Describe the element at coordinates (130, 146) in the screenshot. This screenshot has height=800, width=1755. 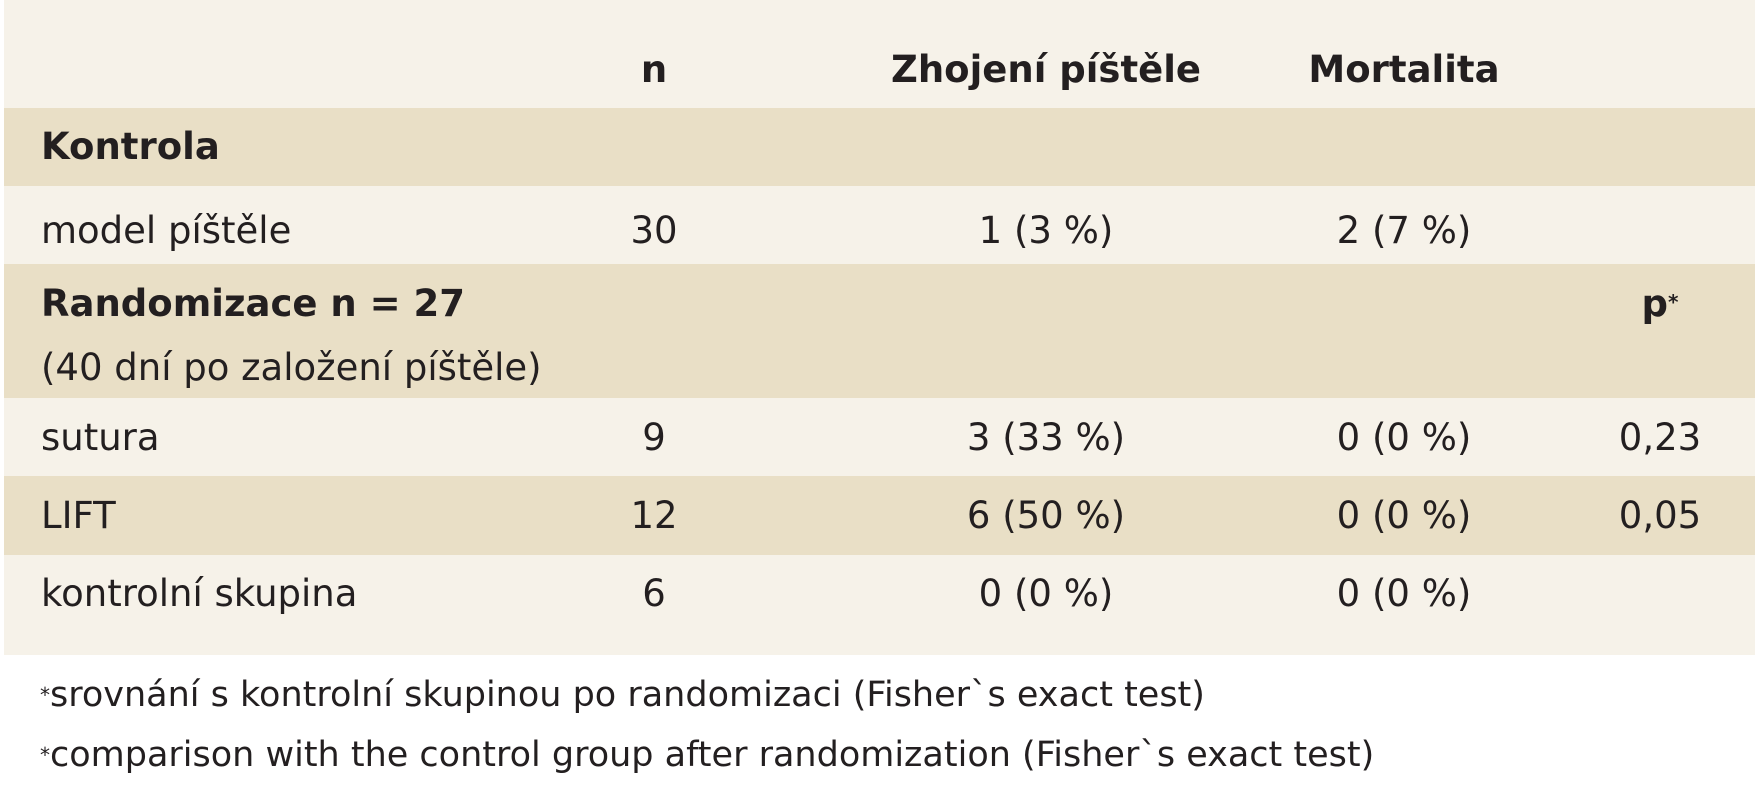
I see `section-title: Kontrola` at that location.